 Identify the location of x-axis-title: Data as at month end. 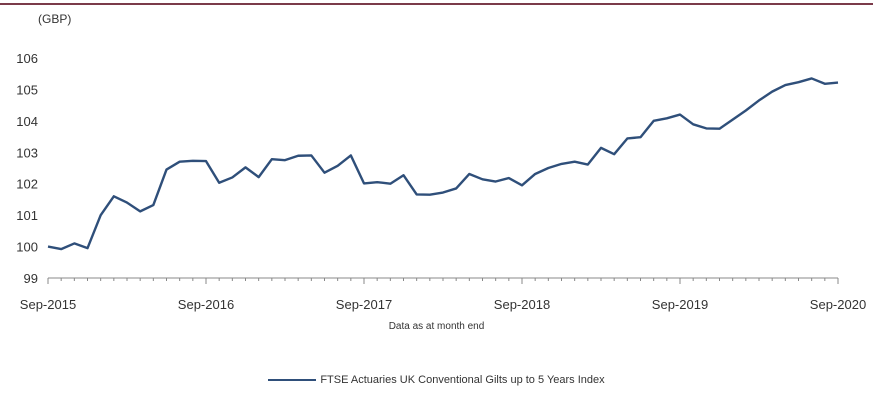
(436, 326).